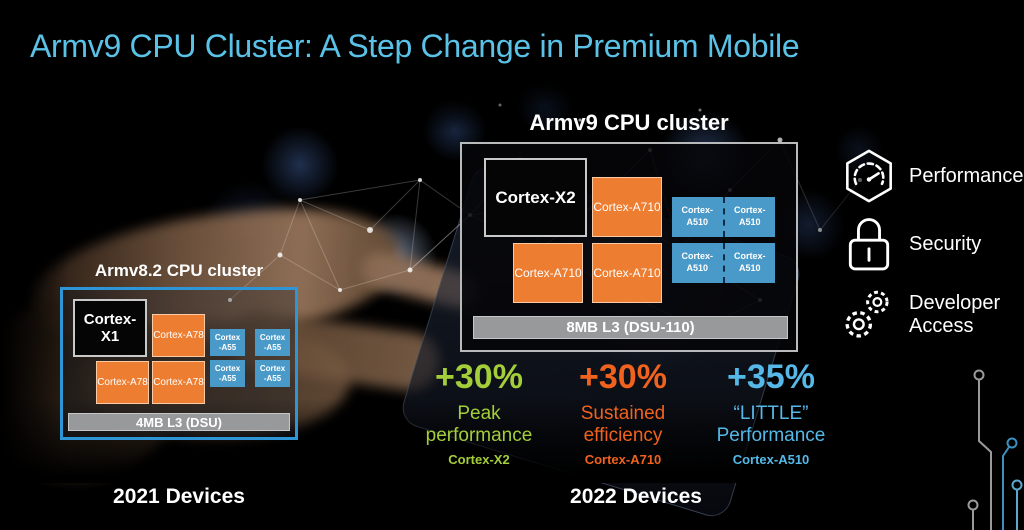  What do you see at coordinates (535, 197) in the screenshot?
I see `core-cortex-x2: Cortex-X2` at bounding box center [535, 197].